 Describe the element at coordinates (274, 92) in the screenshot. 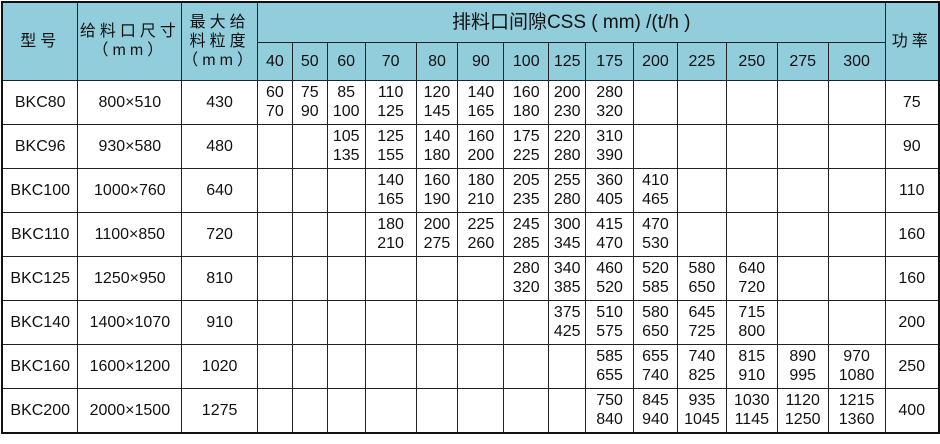

I see `capacity-min: 60` at that location.